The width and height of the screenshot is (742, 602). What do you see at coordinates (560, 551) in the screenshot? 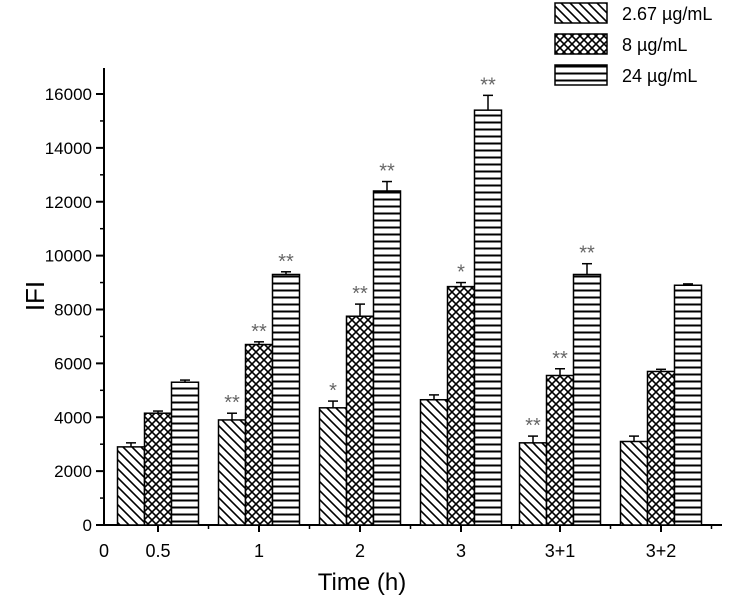
I see `x-tick-label: 3+1` at bounding box center [560, 551].